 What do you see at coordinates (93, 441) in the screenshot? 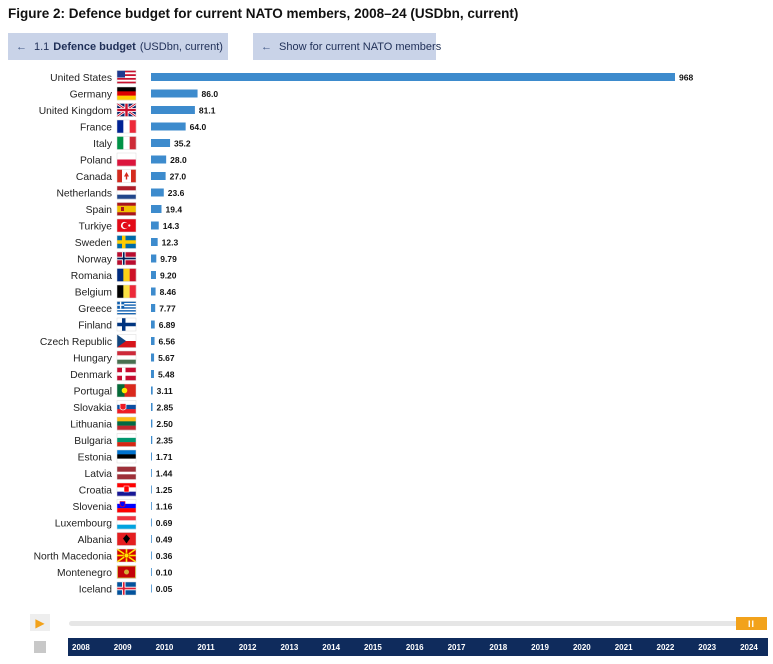
I see `country-label: Bulgaria` at bounding box center [93, 441].